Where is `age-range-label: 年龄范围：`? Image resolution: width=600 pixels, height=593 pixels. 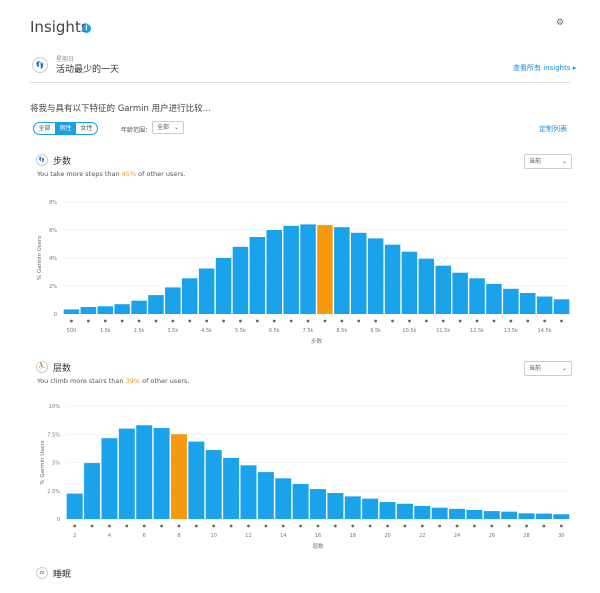
age-range-label: 年龄范围： is located at coordinates (136, 130).